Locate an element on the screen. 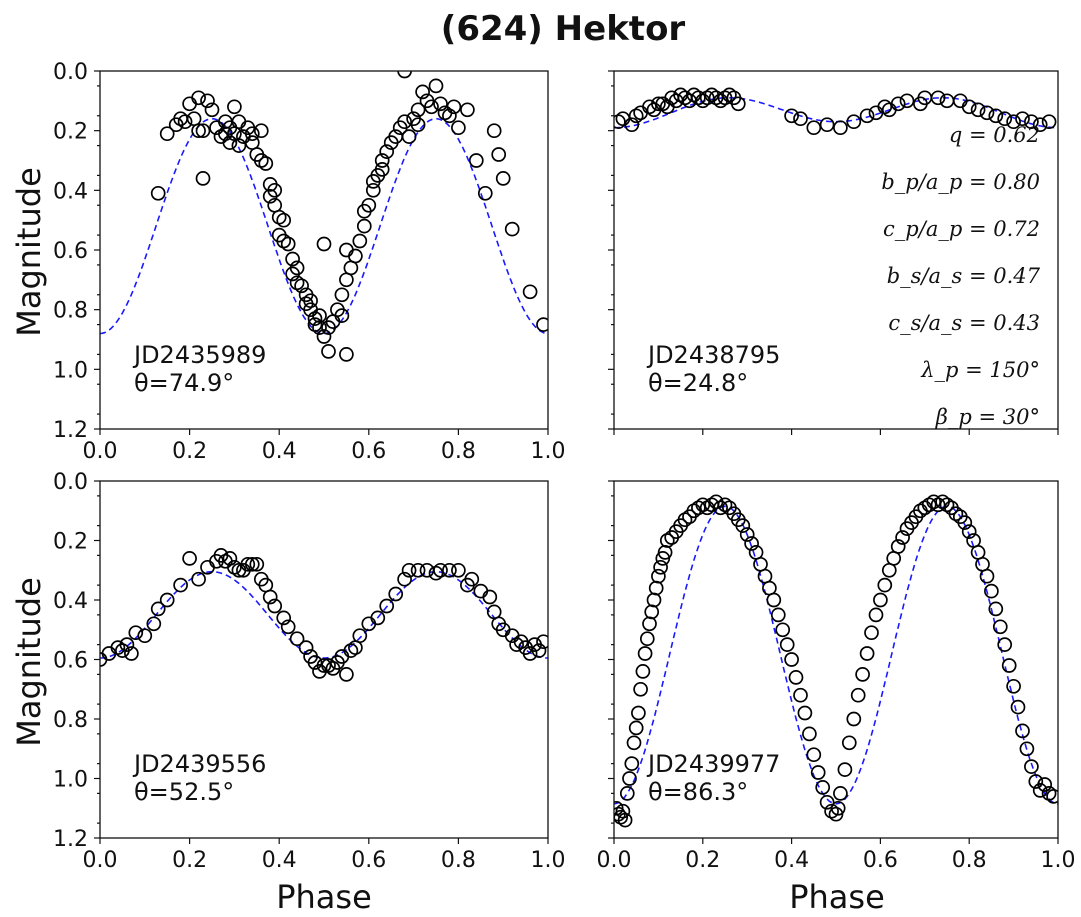  parameter-item: c_p/a_p = 0.72 is located at coordinates (961, 229).